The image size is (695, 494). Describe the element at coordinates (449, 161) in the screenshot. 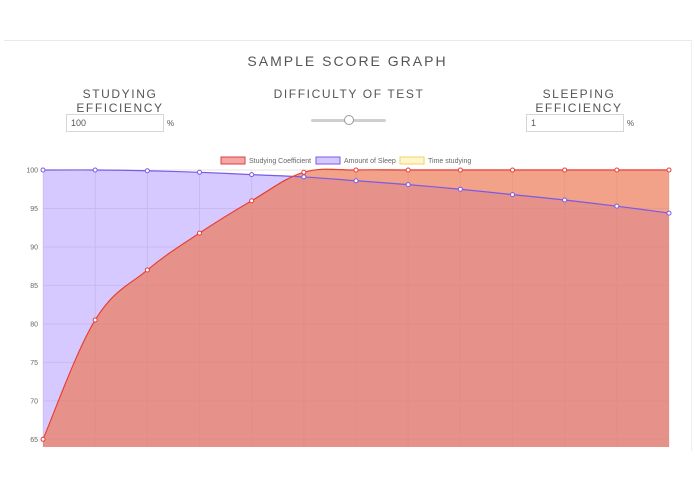

I see `legend-label-time-studying: Time studying` at that location.